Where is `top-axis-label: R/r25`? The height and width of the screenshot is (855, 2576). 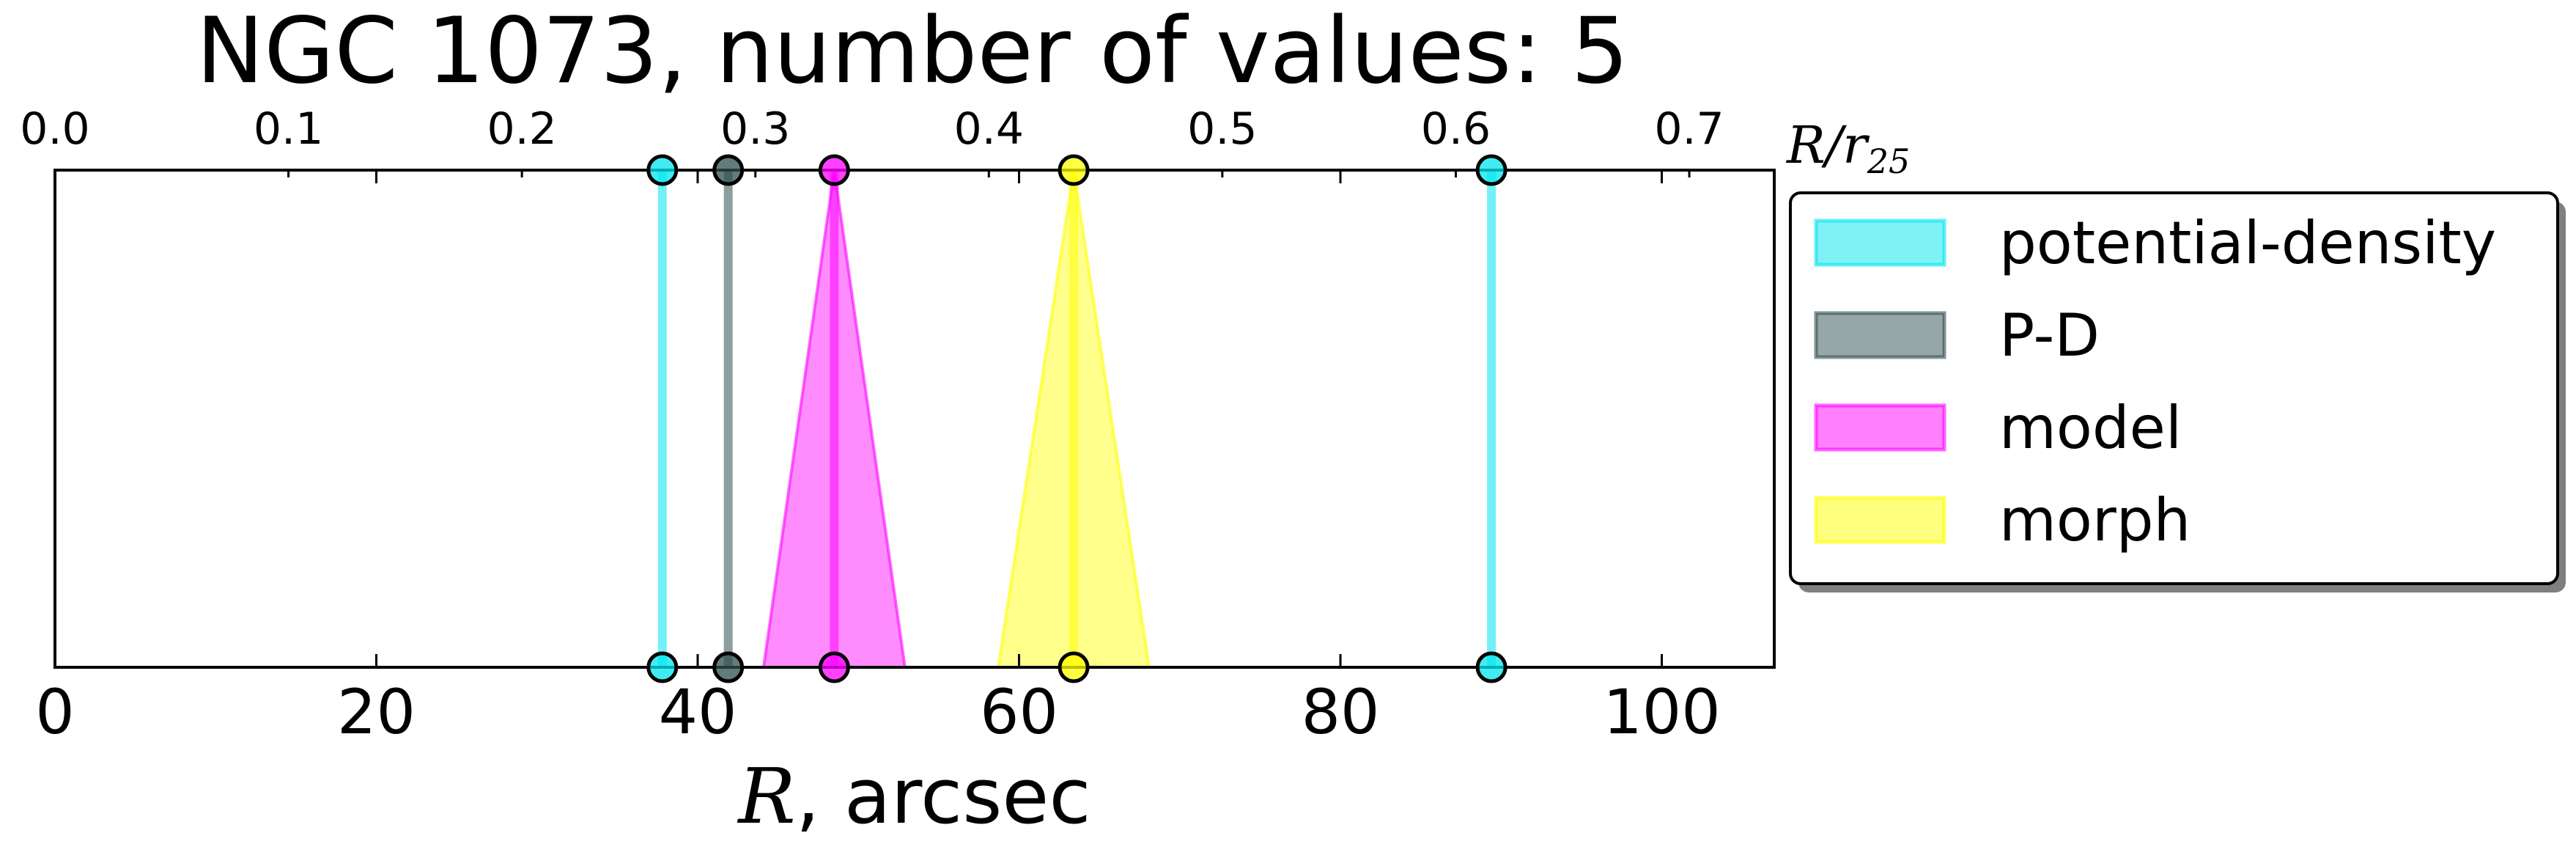
top-axis-label: R/r25 is located at coordinates (1847, 148).